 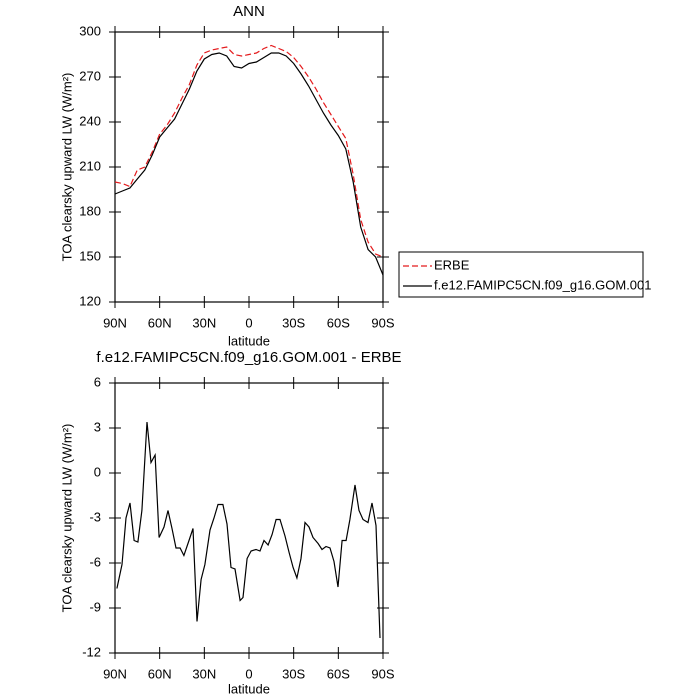 What do you see at coordinates (97, 471) in the screenshot?
I see `y-tick-label: 0` at bounding box center [97, 471].